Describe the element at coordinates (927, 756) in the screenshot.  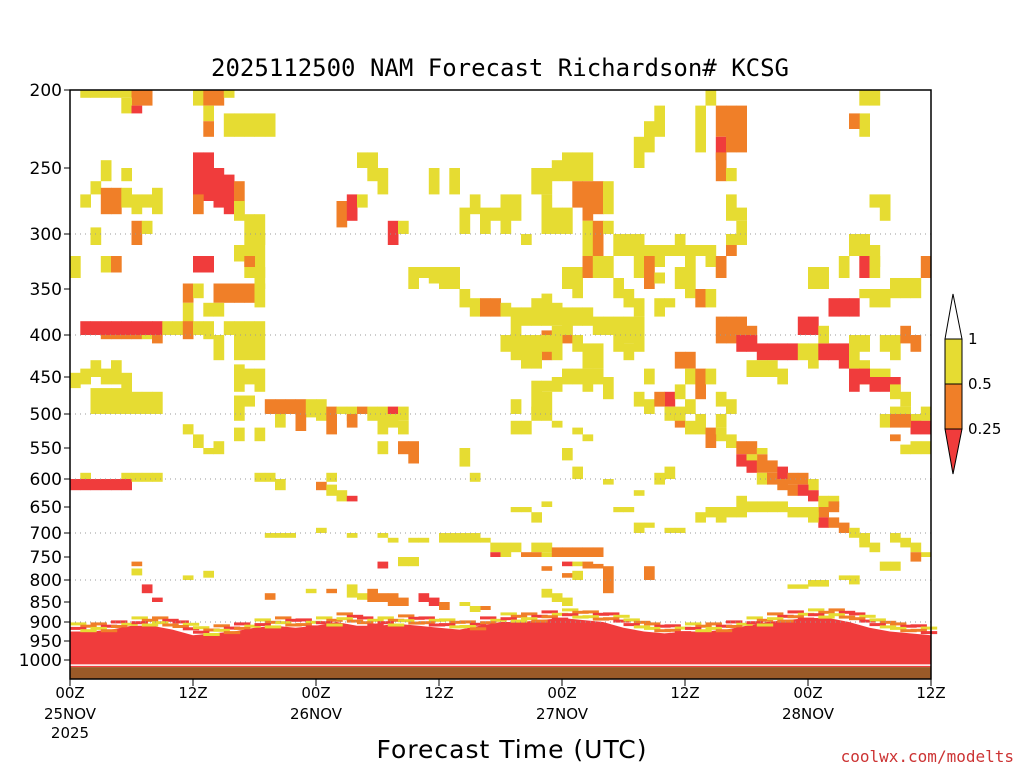
I see `credit-text: coolwx.com/modelts` at that location.